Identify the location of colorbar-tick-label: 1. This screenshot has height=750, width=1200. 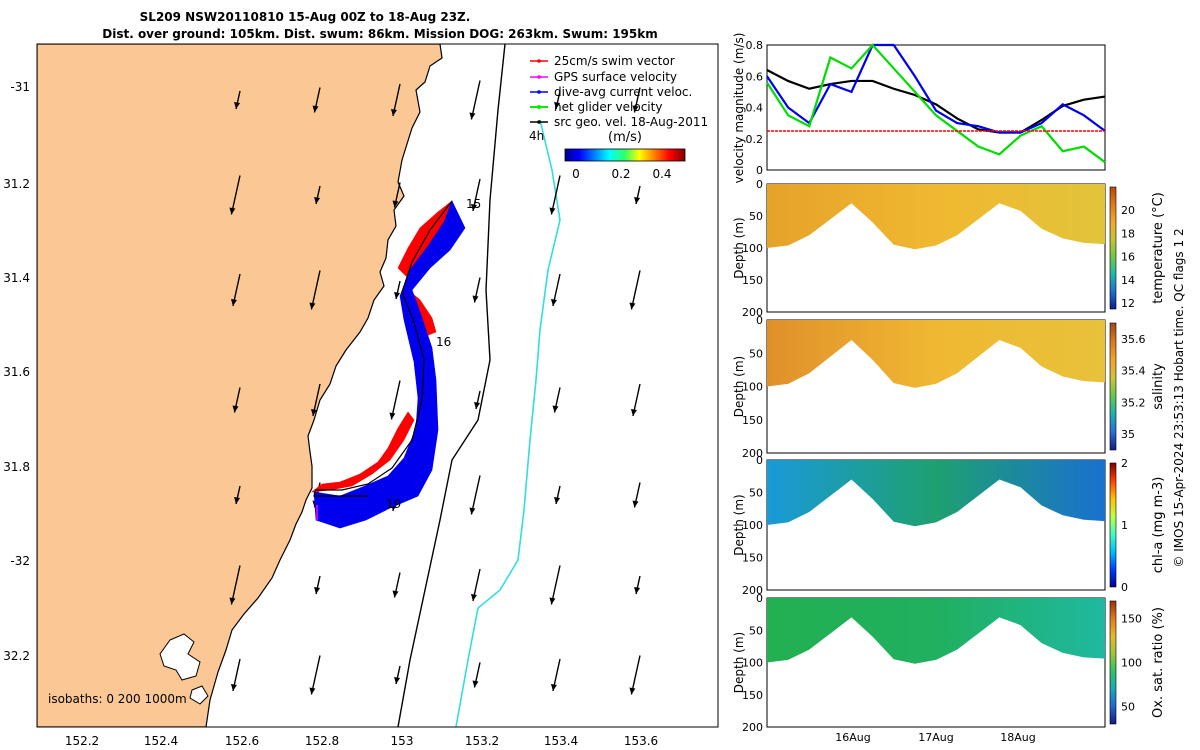
(1124, 525).